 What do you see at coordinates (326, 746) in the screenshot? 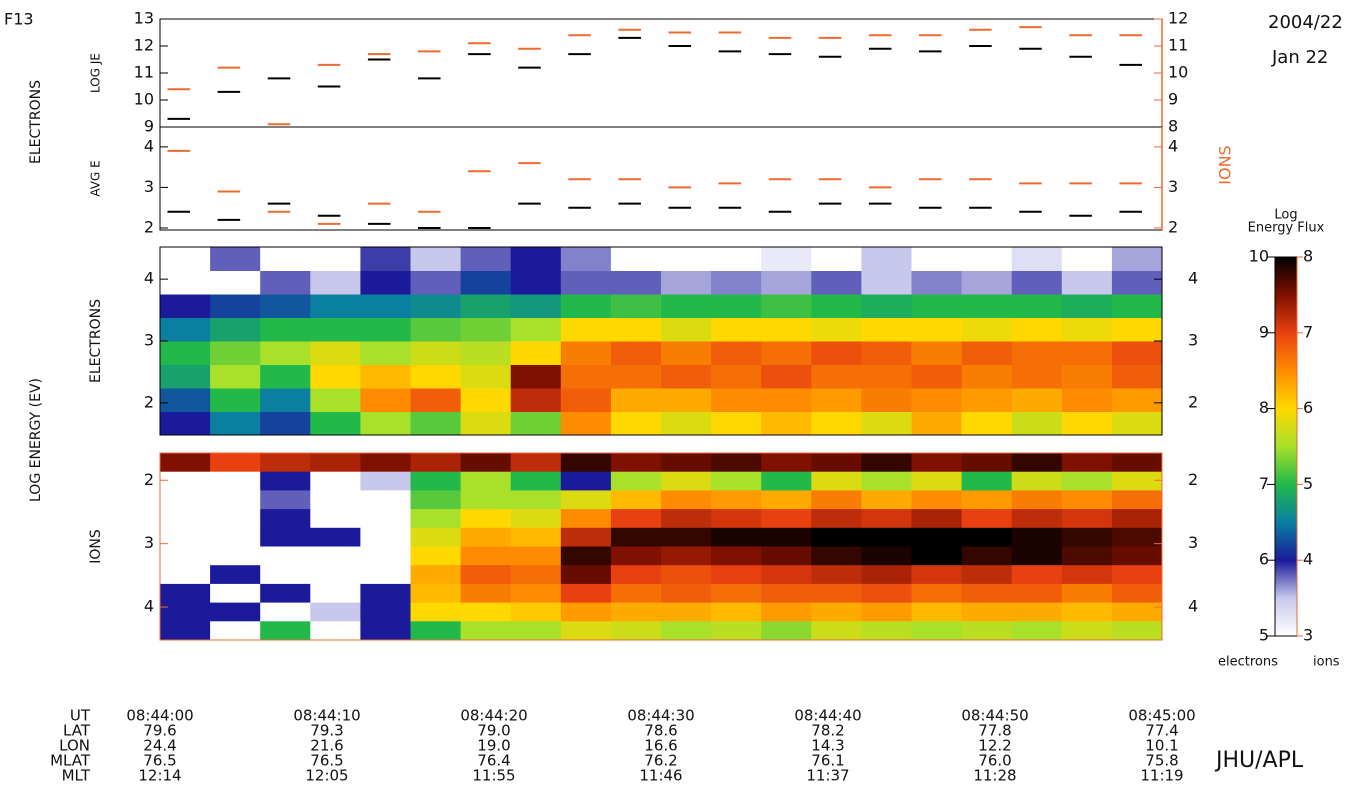
I see `cell: 21.6` at bounding box center [326, 746].